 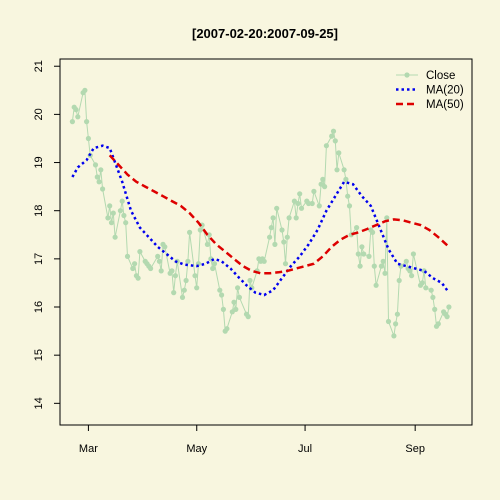 What do you see at coordinates (407, 75) in the screenshot?
I see `legend-marker` at bounding box center [407, 75].